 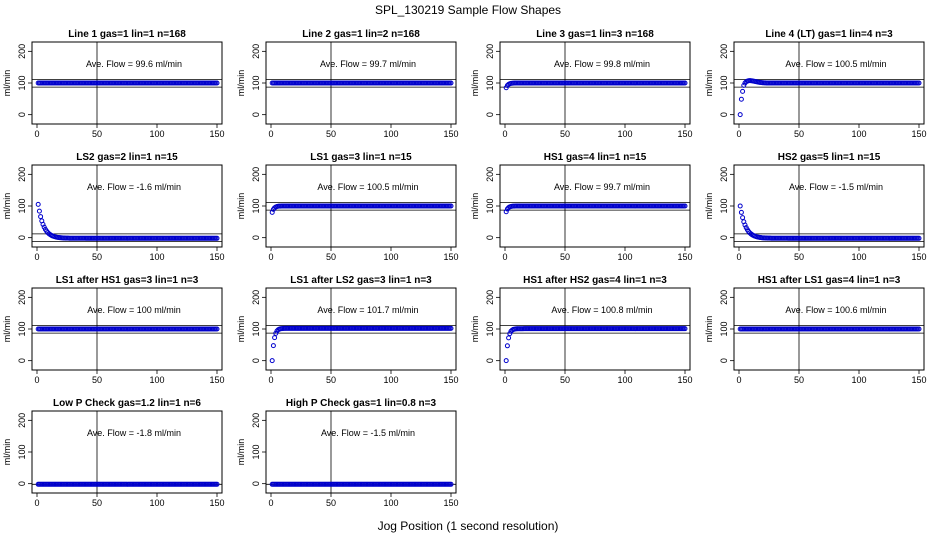 What do you see at coordinates (367, 187) in the screenshot?
I see `ave-flow-annotation: Ave. Flow = 100.5 ml/min` at bounding box center [367, 187].